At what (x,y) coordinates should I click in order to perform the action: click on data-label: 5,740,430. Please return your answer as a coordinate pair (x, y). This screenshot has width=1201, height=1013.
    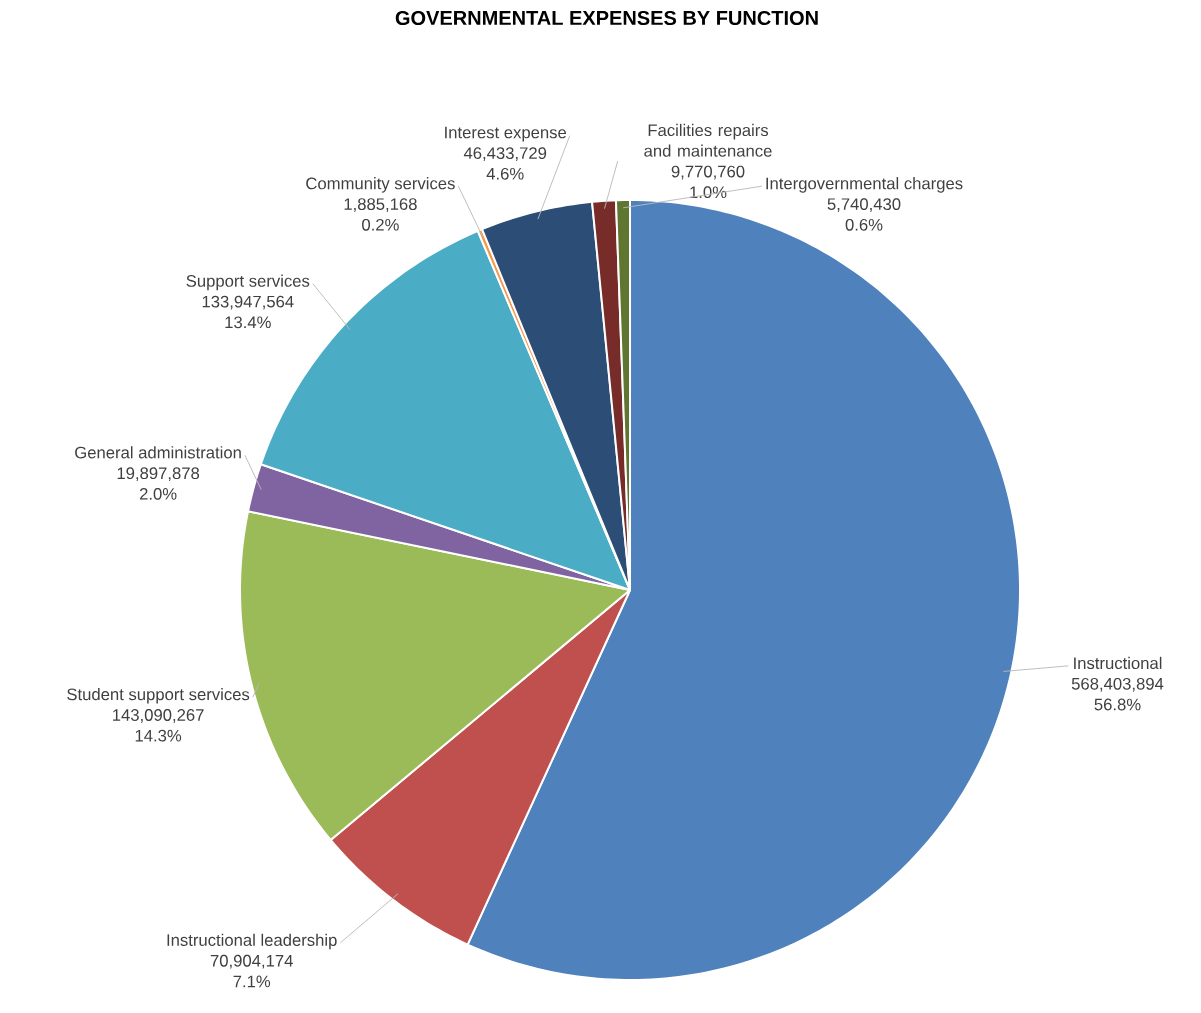
    Looking at the image, I should click on (864, 205).